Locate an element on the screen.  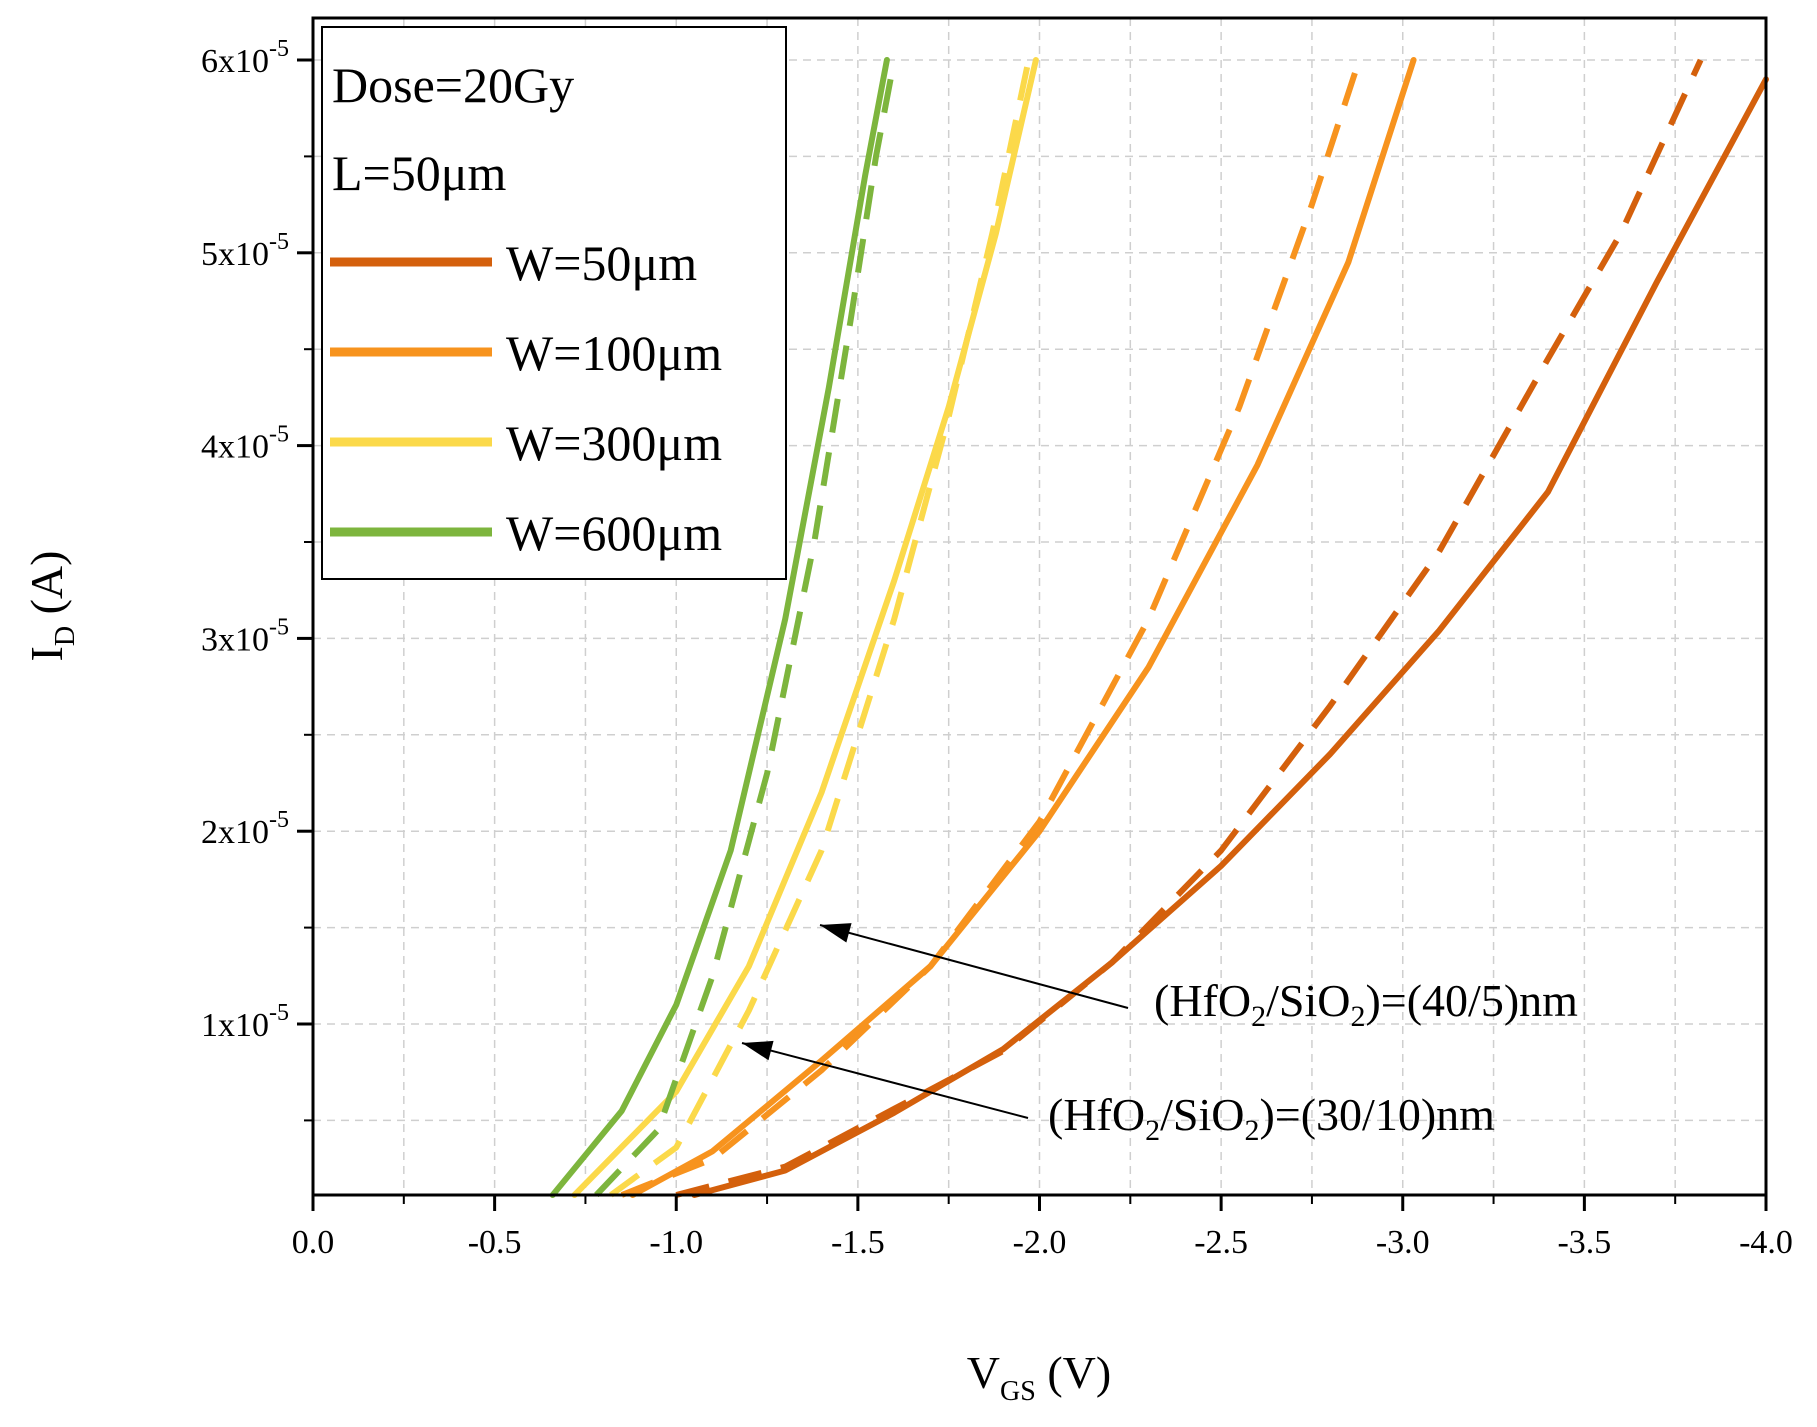
legend-label: W=100μm is located at coordinates (614, 353).